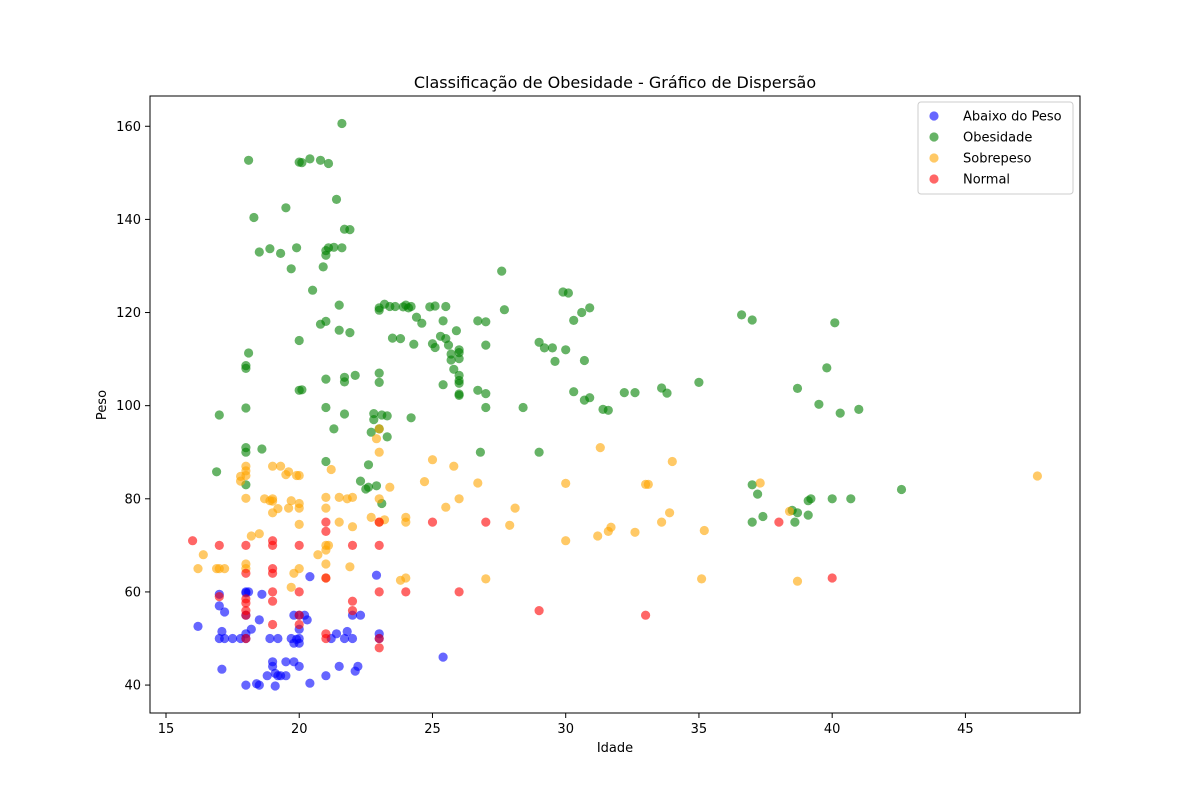  I want to click on x-tick-label: 45, so click(965, 729).